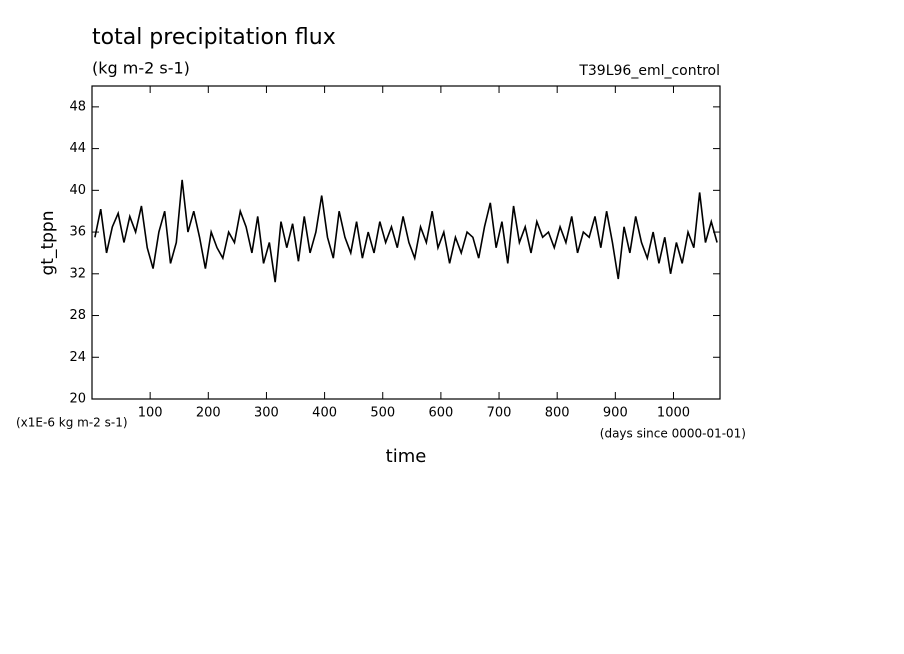 The height and width of the screenshot is (654, 904). Describe the element at coordinates (557, 413) in the screenshot. I see `x-tick-label: 800` at that location.